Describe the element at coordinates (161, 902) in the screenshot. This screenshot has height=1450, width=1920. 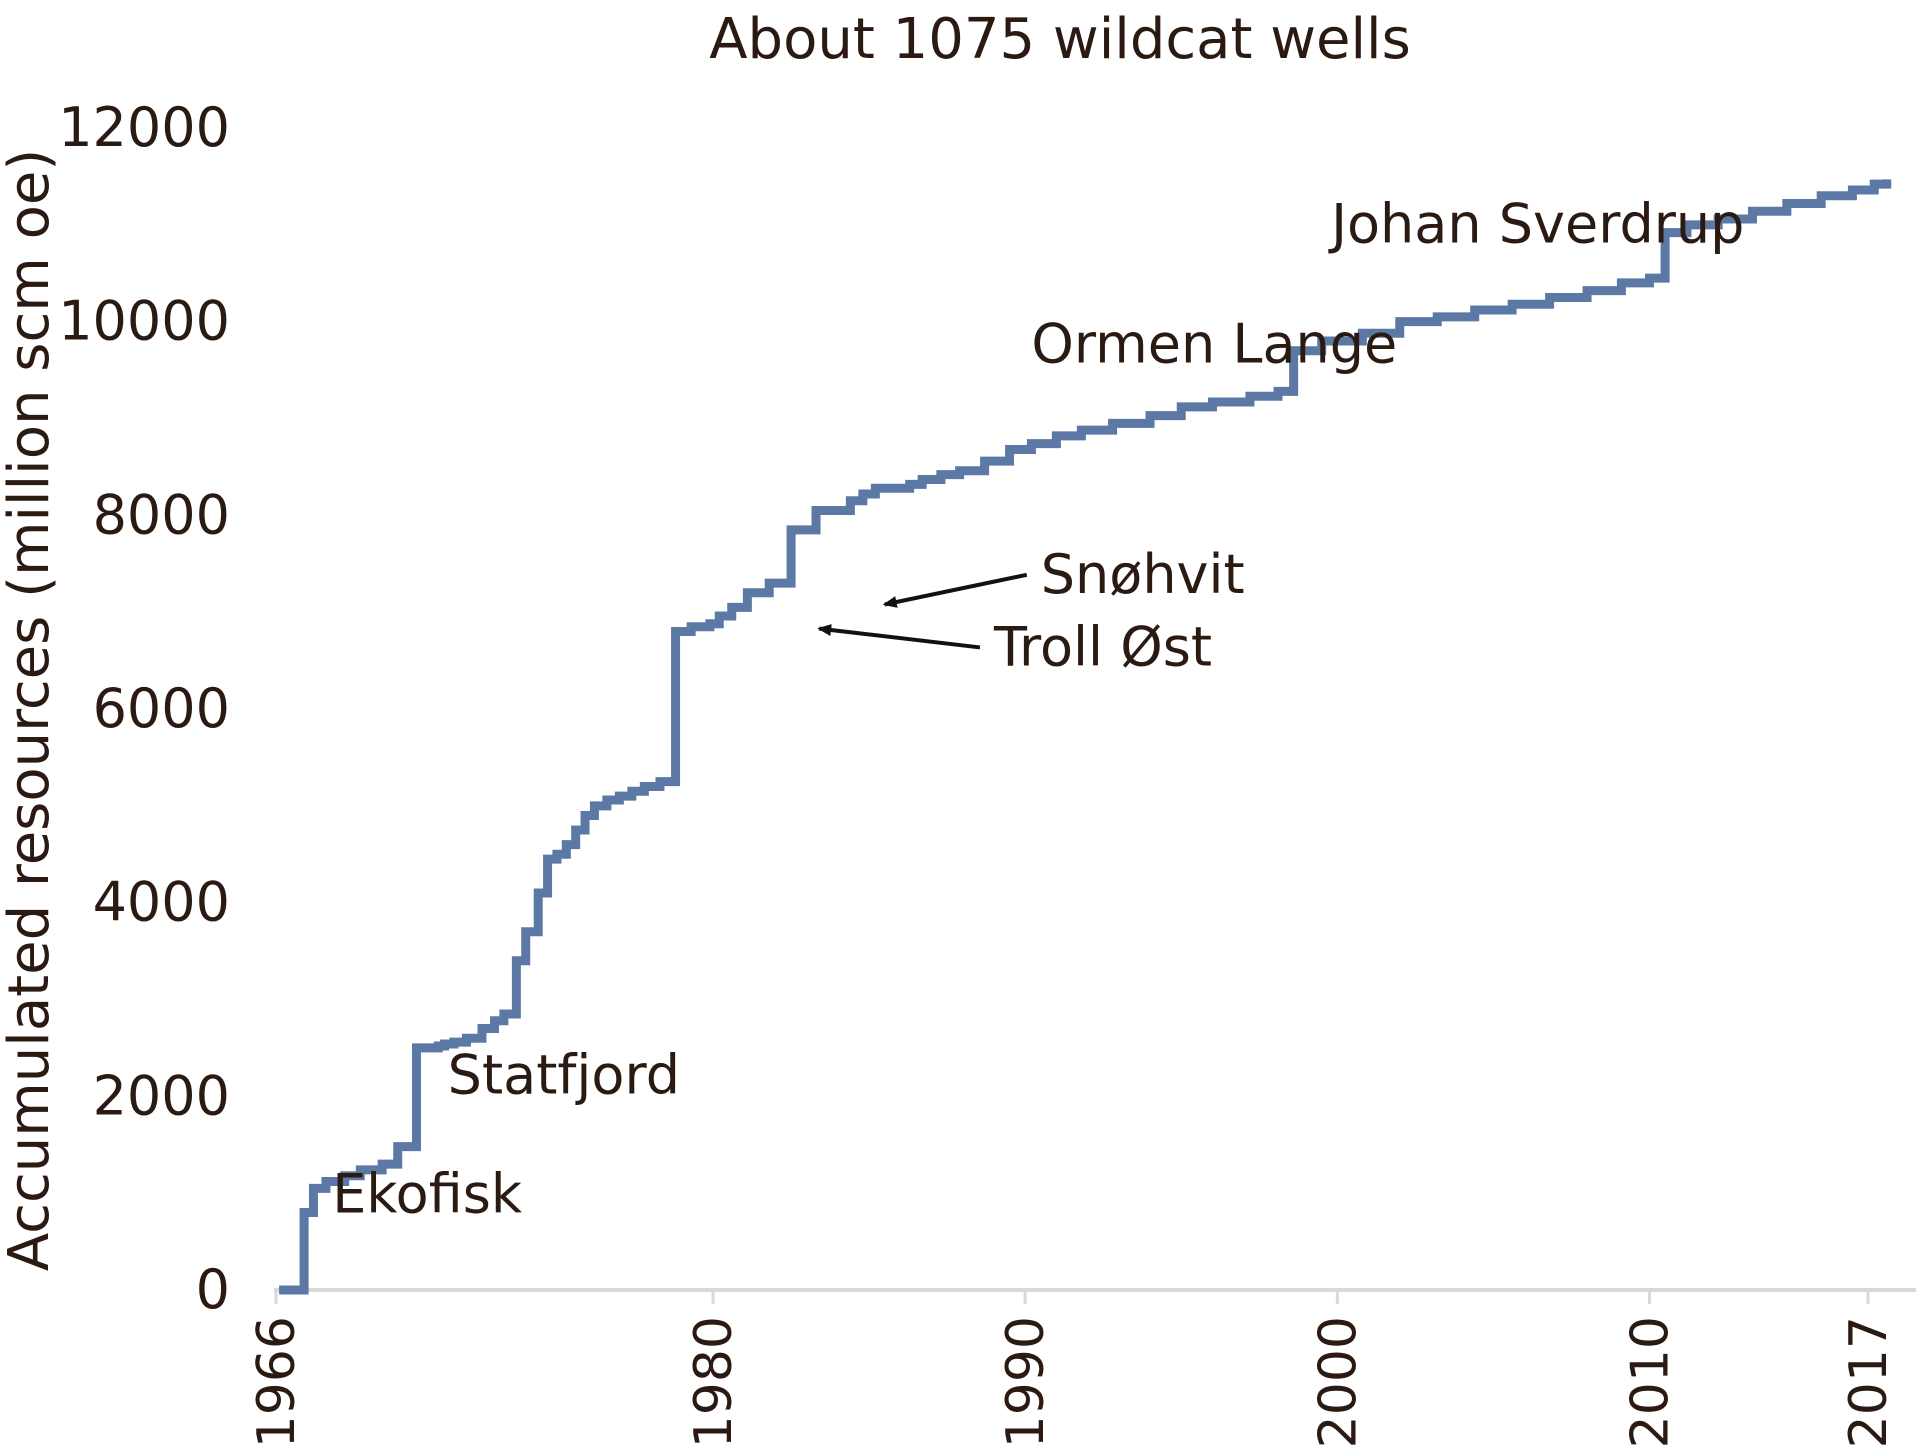
I see `y-tick-label: 4000` at that location.